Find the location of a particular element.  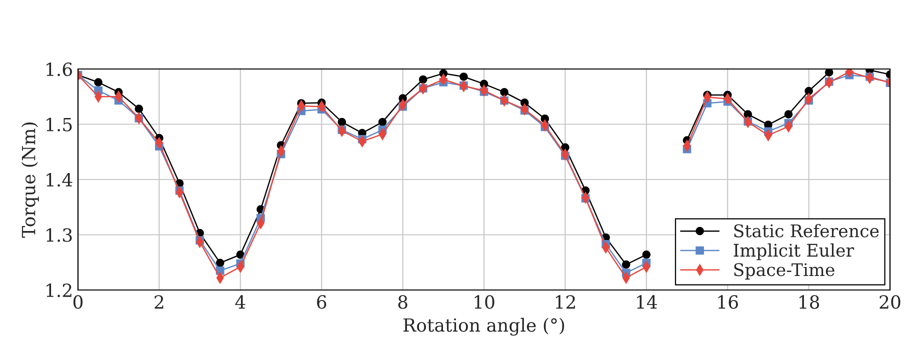

x-tick-label: 6 is located at coordinates (321, 302).